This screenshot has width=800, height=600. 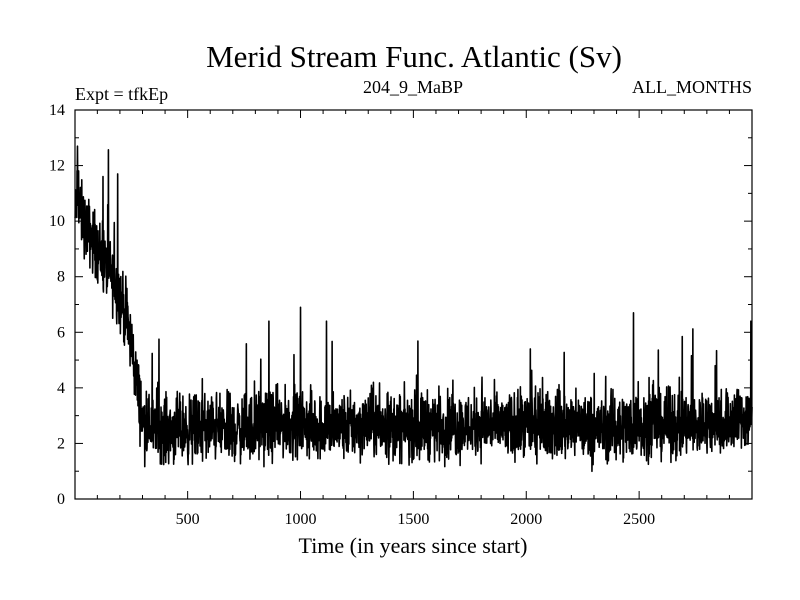 What do you see at coordinates (61, 499) in the screenshot?
I see `y-tick-label: 0` at bounding box center [61, 499].